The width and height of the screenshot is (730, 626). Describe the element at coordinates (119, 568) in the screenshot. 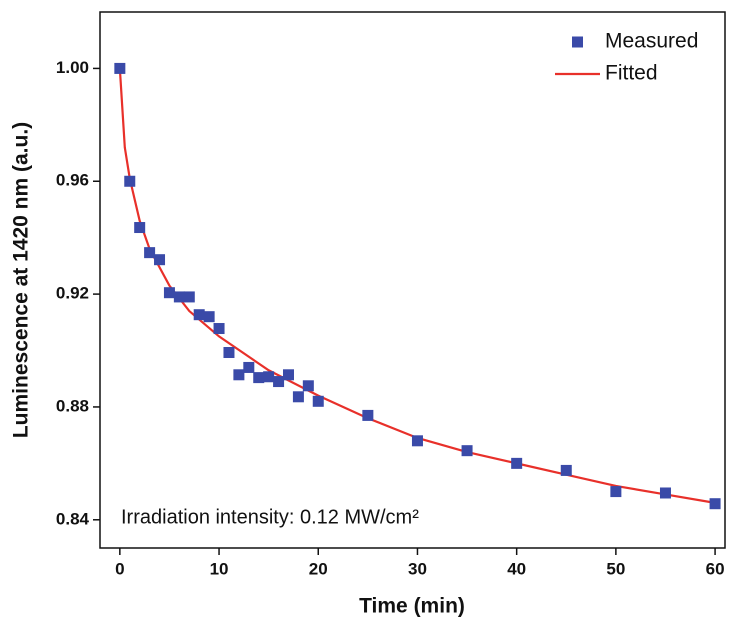

I see `x-tick-label: 0` at that location.